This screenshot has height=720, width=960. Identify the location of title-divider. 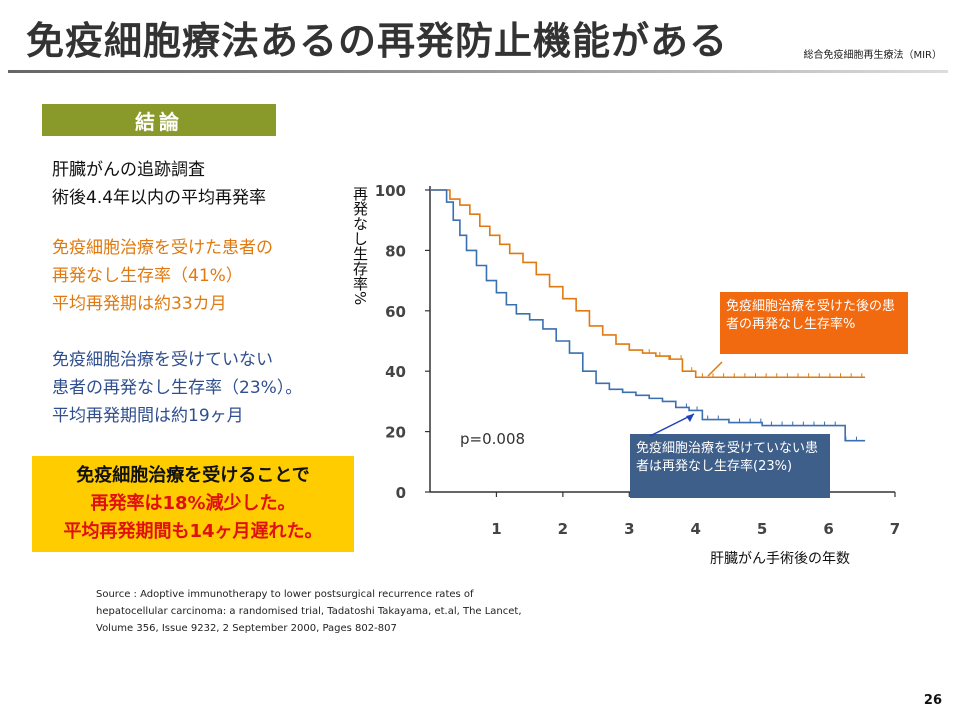
(478, 71).